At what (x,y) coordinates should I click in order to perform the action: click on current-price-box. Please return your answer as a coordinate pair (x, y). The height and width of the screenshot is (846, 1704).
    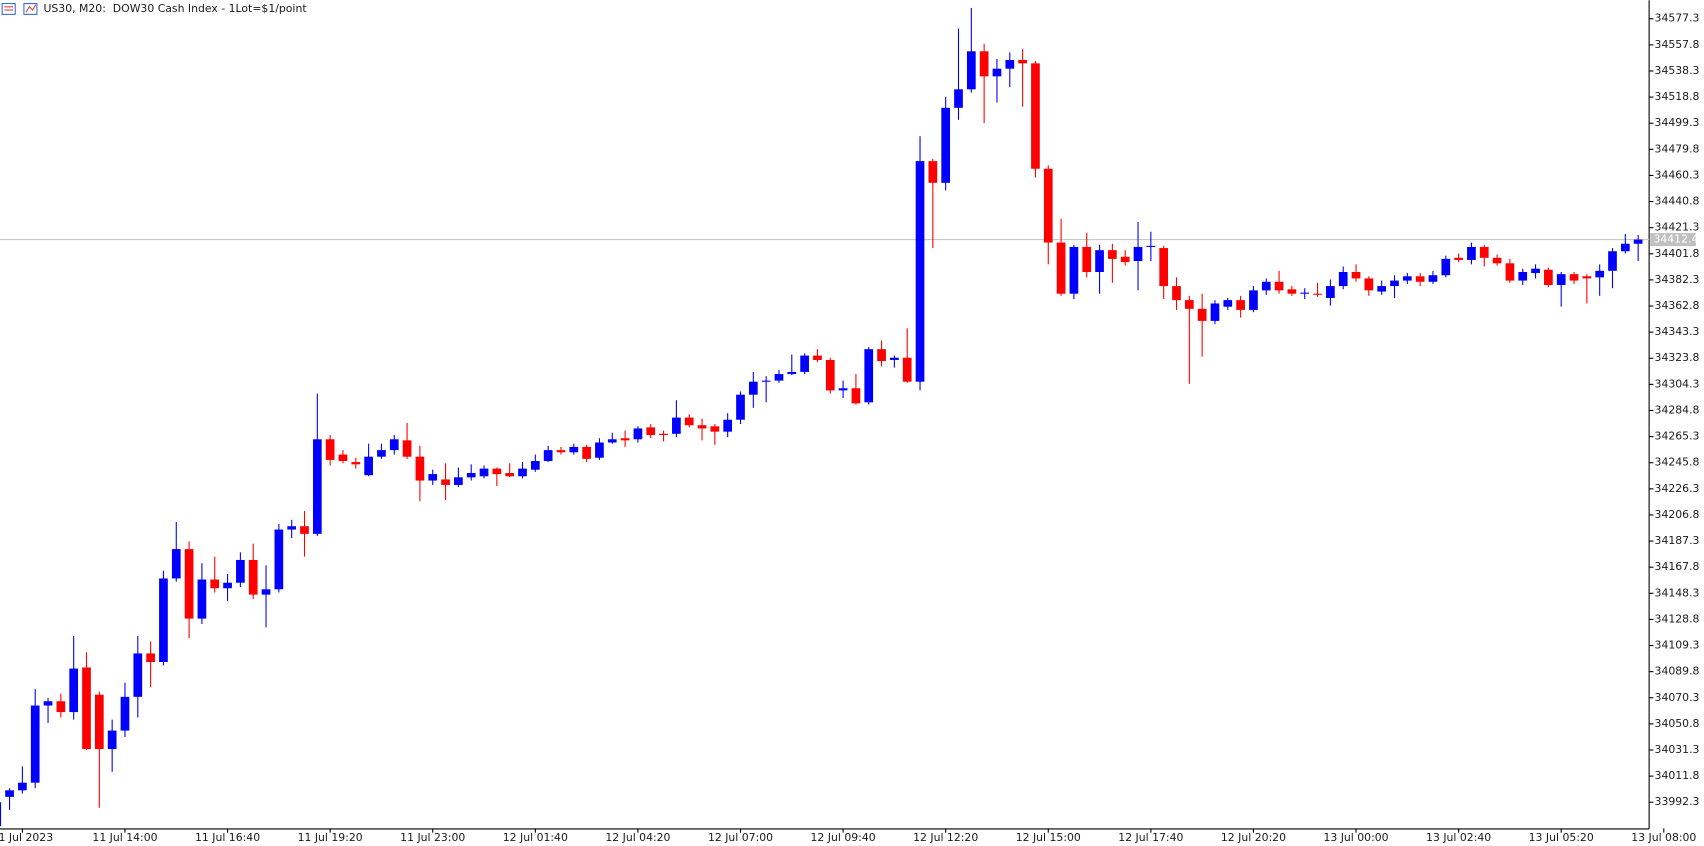
    Looking at the image, I should click on (1673, 240).